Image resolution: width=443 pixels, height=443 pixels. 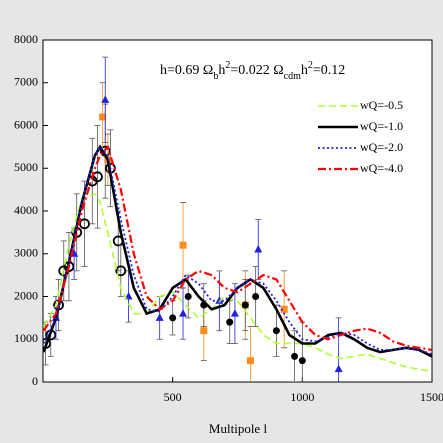 I want to click on x-tick-label: 1500, so click(x=431, y=397).